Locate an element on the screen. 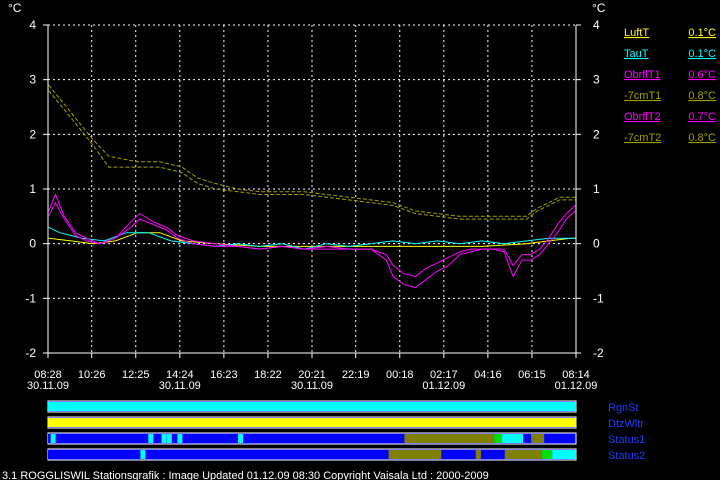 The width and height of the screenshot is (720, 480). y-unit-right: °C is located at coordinates (599, 8).